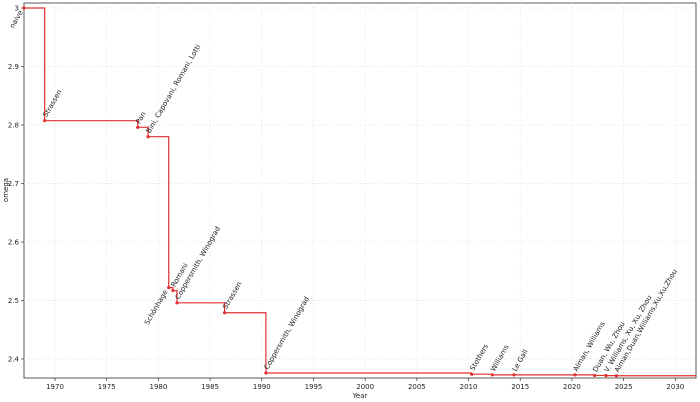  What do you see at coordinates (13, 301) in the screenshot?
I see `y-tick-label: 2.5` at bounding box center [13, 301].